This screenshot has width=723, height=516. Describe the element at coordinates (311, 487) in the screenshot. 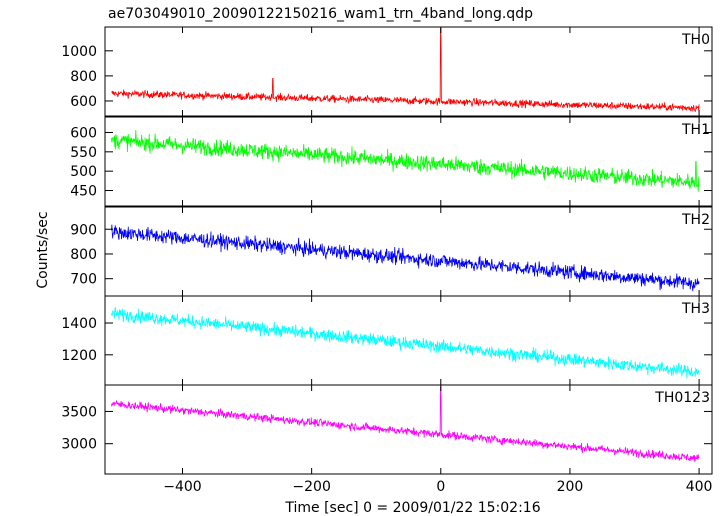

I see `x-tick-label: −200` at that location.